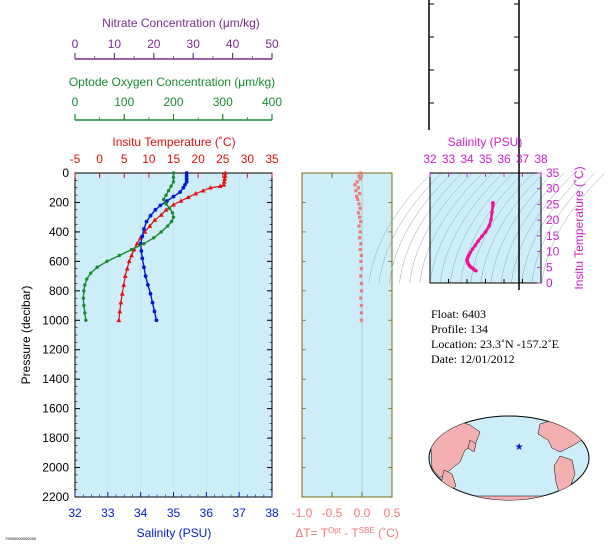  What do you see at coordinates (75, 159) in the screenshot?
I see `temperature-tick-label: -5` at bounding box center [75, 159].